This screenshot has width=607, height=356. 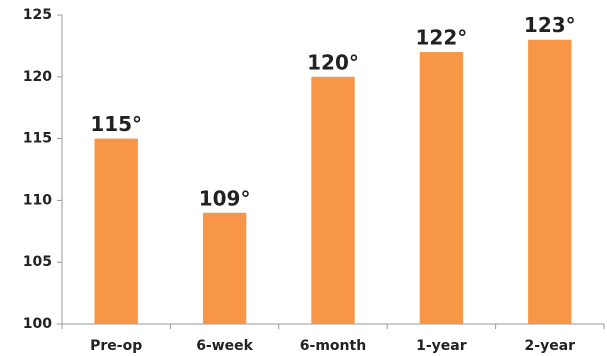 I want to click on y-tick-label: 115, so click(x=37, y=139).